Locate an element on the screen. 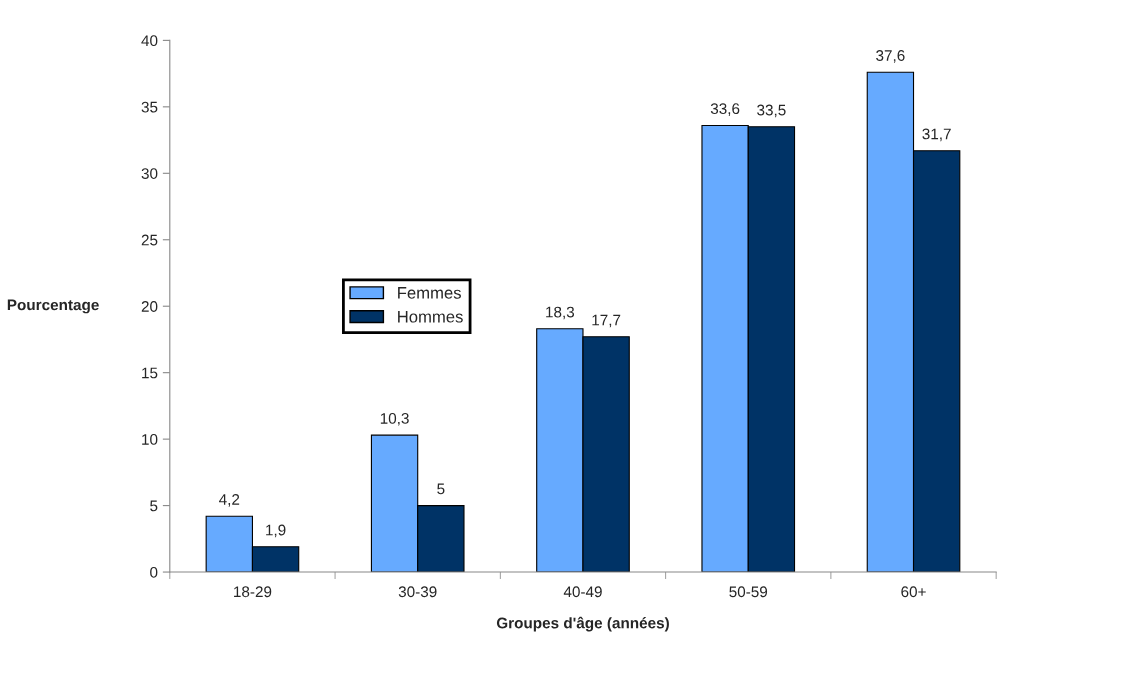  x-axis-title: Groupes d'âge (années) is located at coordinates (582, 624).